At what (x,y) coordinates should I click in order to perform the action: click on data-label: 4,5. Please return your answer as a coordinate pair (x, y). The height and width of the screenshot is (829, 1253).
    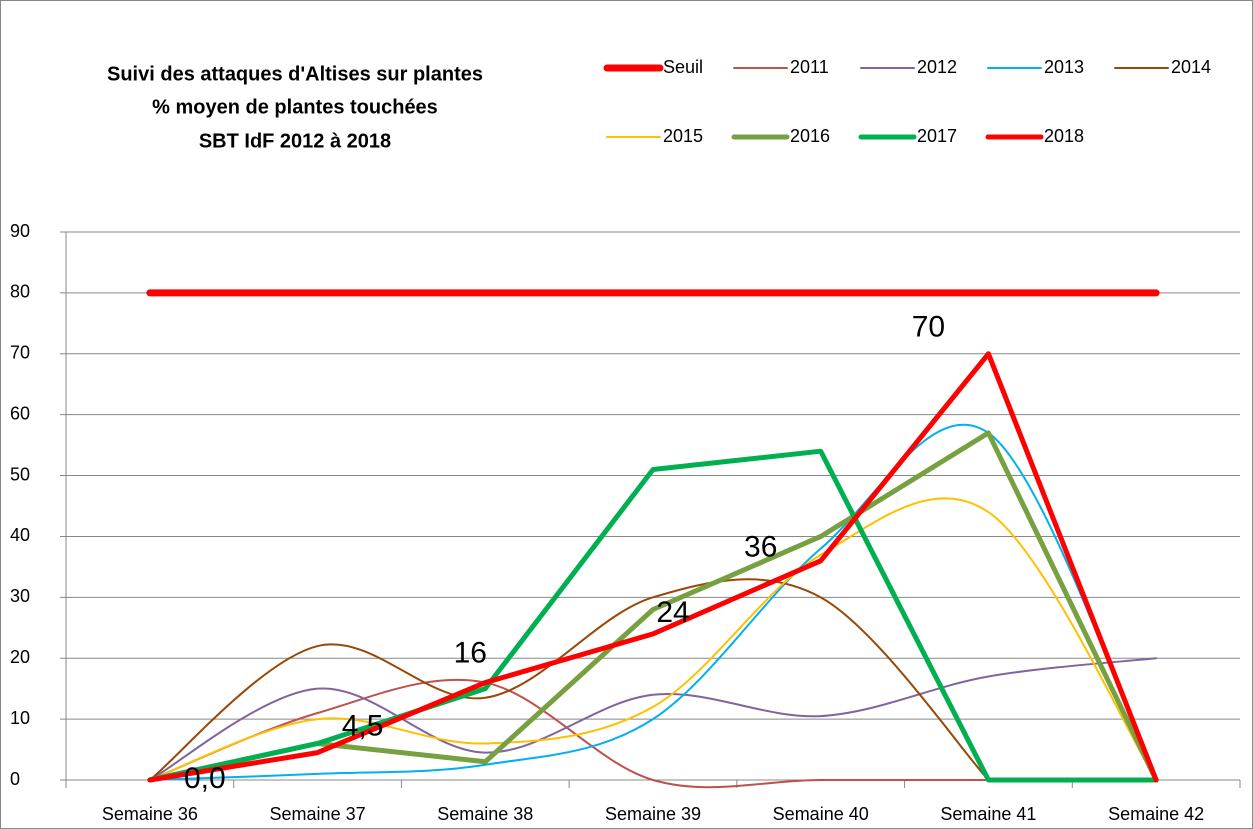
    Looking at the image, I should click on (363, 726).